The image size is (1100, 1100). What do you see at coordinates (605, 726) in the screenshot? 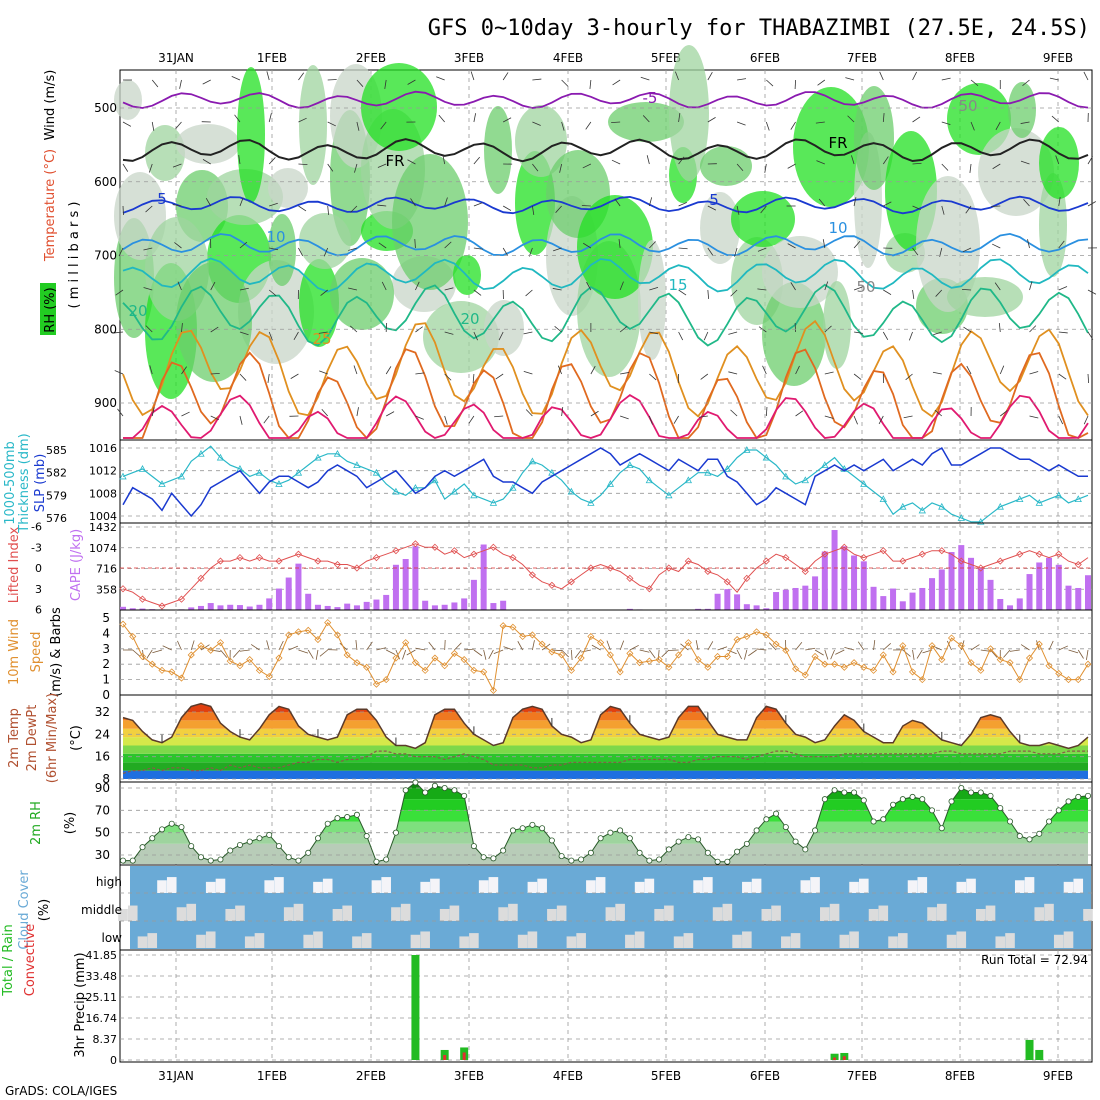
I see `temperature-line` at bounding box center [605, 726].